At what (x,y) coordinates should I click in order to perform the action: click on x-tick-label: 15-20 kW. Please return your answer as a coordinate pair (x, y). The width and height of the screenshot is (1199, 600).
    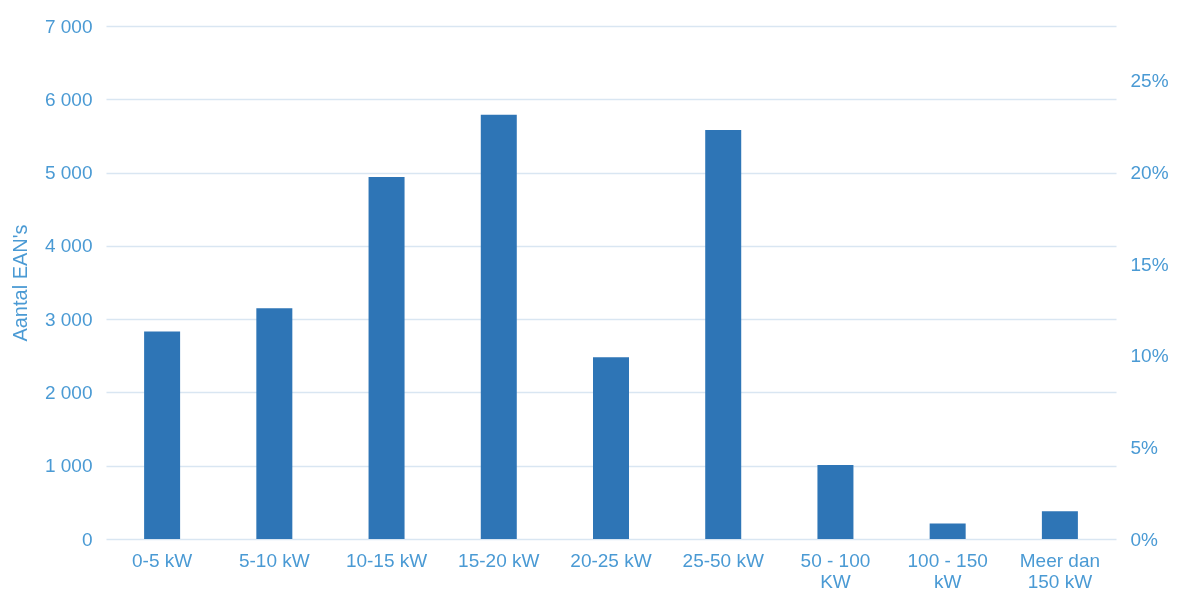
    Looking at the image, I should click on (499, 560).